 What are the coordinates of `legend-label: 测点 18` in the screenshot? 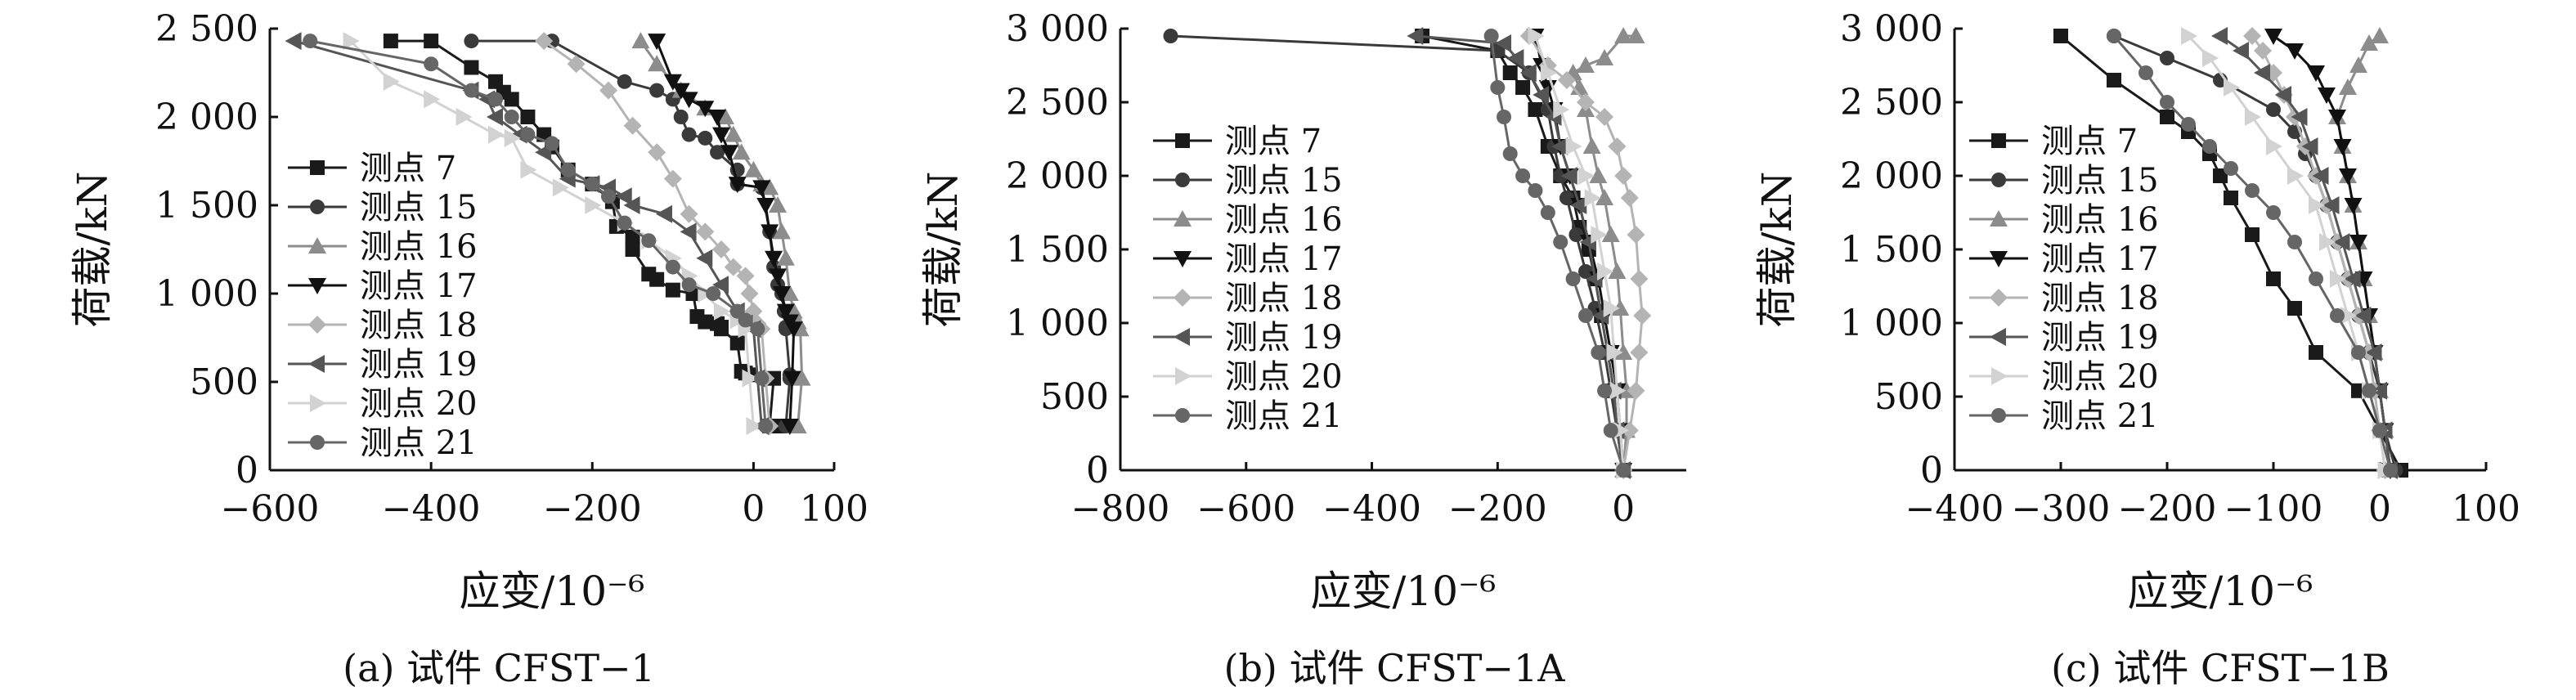 It's located at (419, 326).